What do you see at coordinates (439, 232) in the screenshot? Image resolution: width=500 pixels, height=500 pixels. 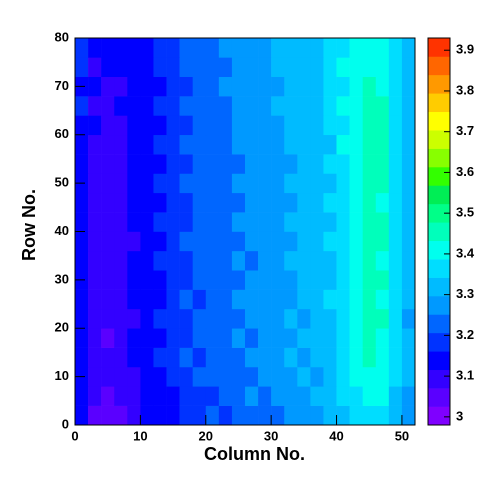 I see `color-bar` at bounding box center [439, 232].